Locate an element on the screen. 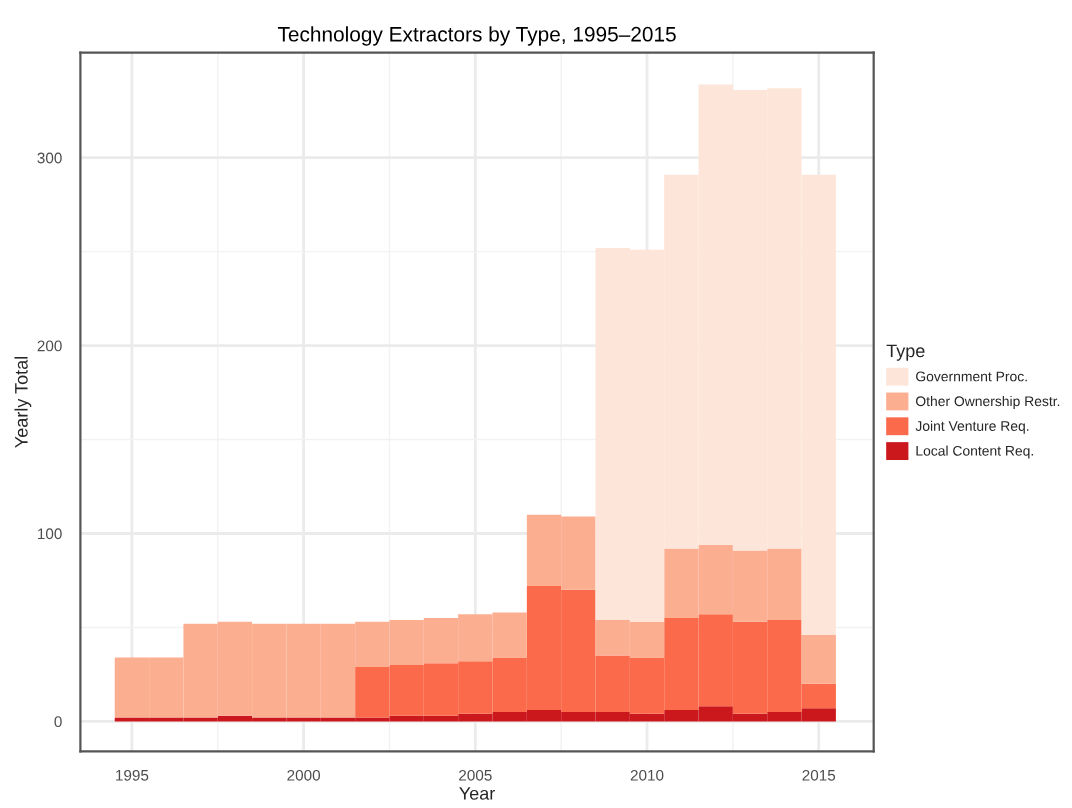  legend-title: Type is located at coordinates (905, 352).